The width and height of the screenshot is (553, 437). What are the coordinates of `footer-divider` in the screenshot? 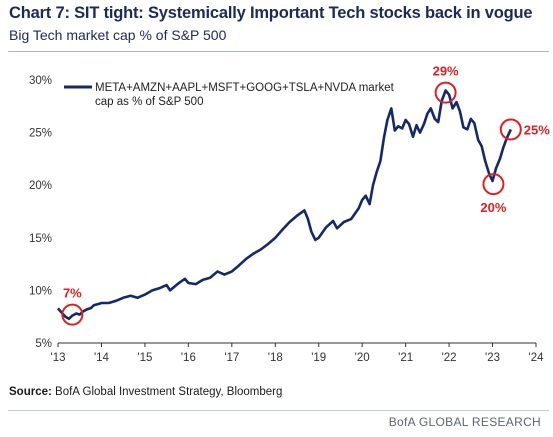 It's located at (278, 410).